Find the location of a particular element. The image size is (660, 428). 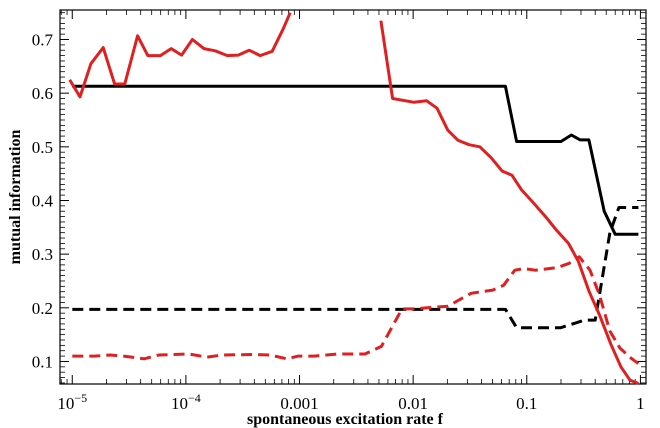

y-tick-label: 0.6 is located at coordinates (42, 93).